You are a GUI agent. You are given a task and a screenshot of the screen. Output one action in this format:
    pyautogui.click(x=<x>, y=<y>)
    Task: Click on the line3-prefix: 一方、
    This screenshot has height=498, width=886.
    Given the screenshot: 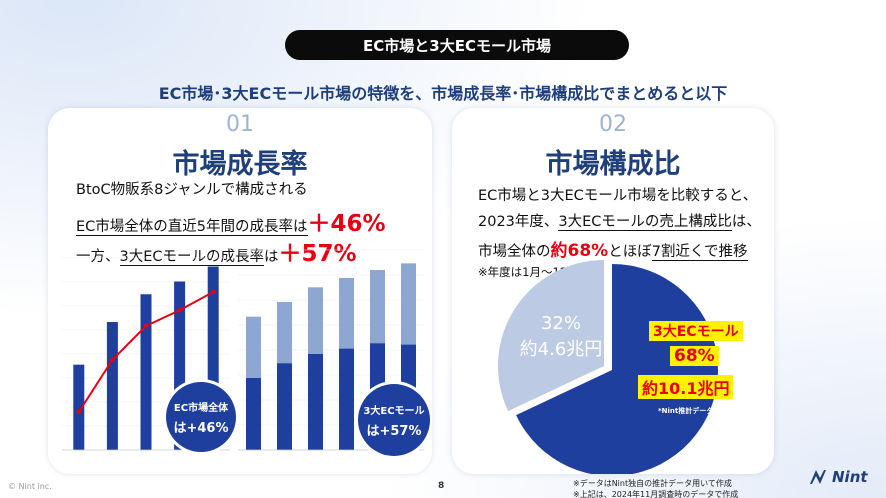 What is the action you would take?
    pyautogui.click(x=98, y=257)
    